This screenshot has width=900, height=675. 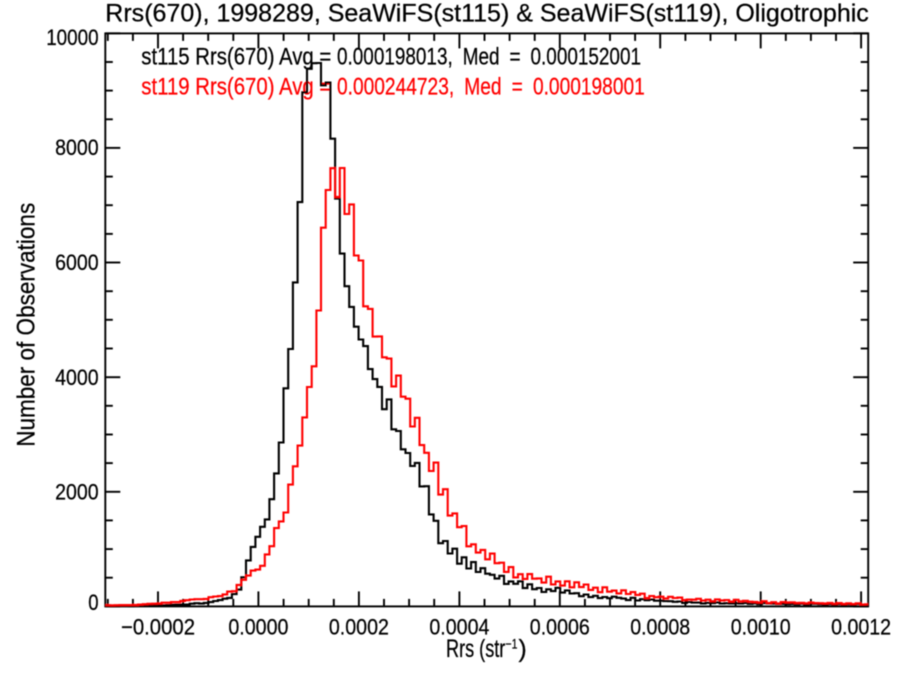 What do you see at coordinates (77, 262) in the screenshot?
I see `svg-text: 6000` at bounding box center [77, 262].